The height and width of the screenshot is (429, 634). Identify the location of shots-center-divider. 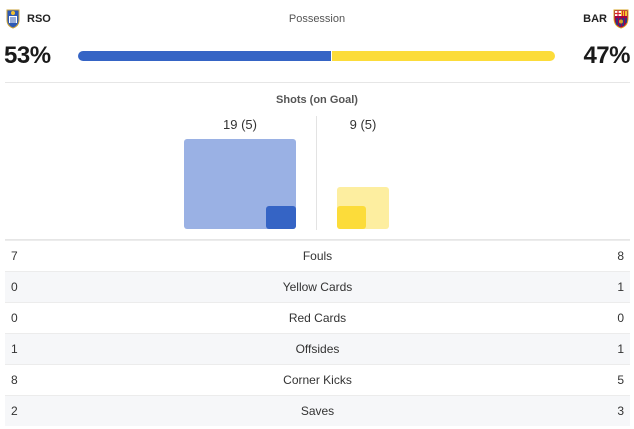
(316, 173).